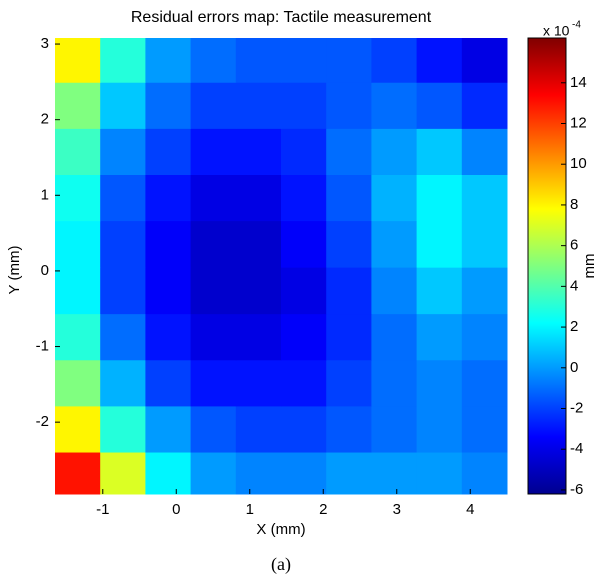 This screenshot has height=583, width=601. What do you see at coordinates (102, 509) in the screenshot?
I see `x-tick-label: -1` at bounding box center [102, 509].